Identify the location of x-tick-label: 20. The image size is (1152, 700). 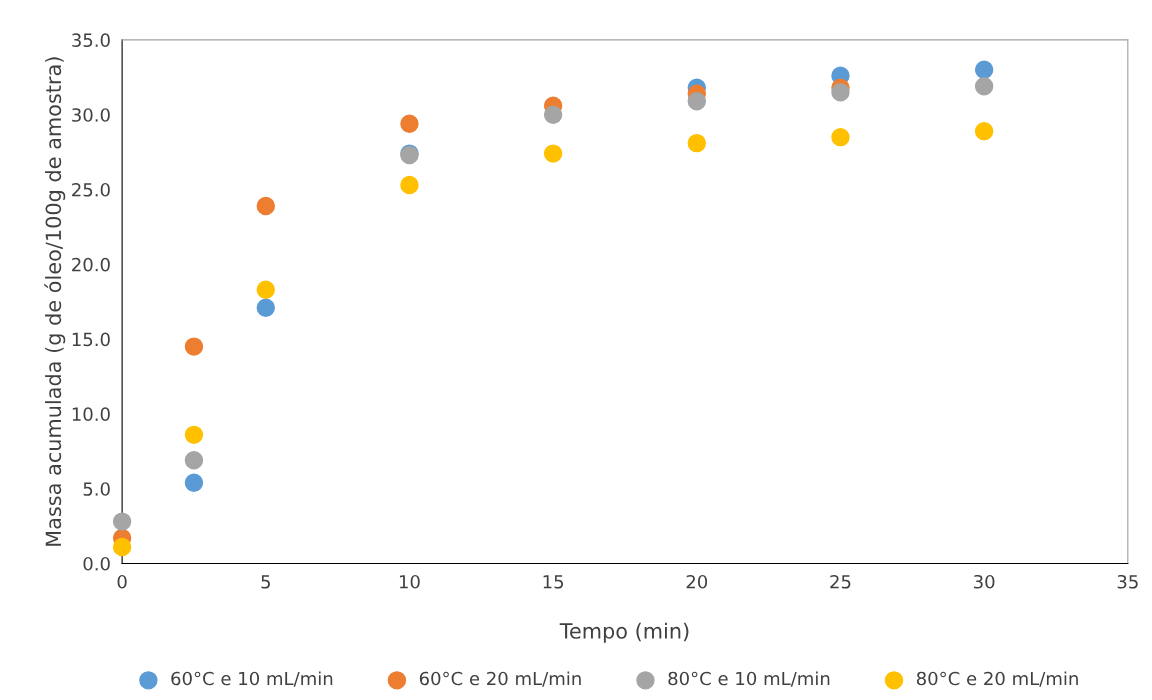
(697, 581).